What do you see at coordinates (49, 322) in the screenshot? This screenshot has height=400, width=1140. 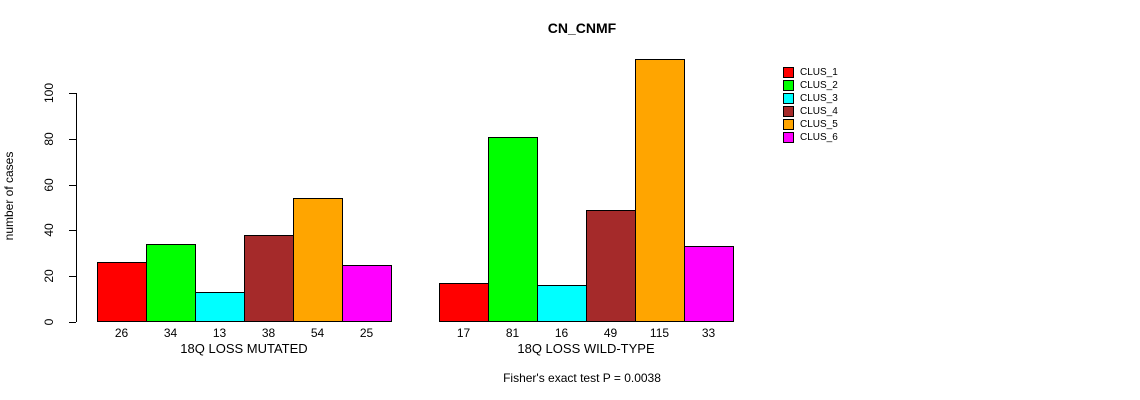 I see `y-tick-label: 0` at bounding box center [49, 322].